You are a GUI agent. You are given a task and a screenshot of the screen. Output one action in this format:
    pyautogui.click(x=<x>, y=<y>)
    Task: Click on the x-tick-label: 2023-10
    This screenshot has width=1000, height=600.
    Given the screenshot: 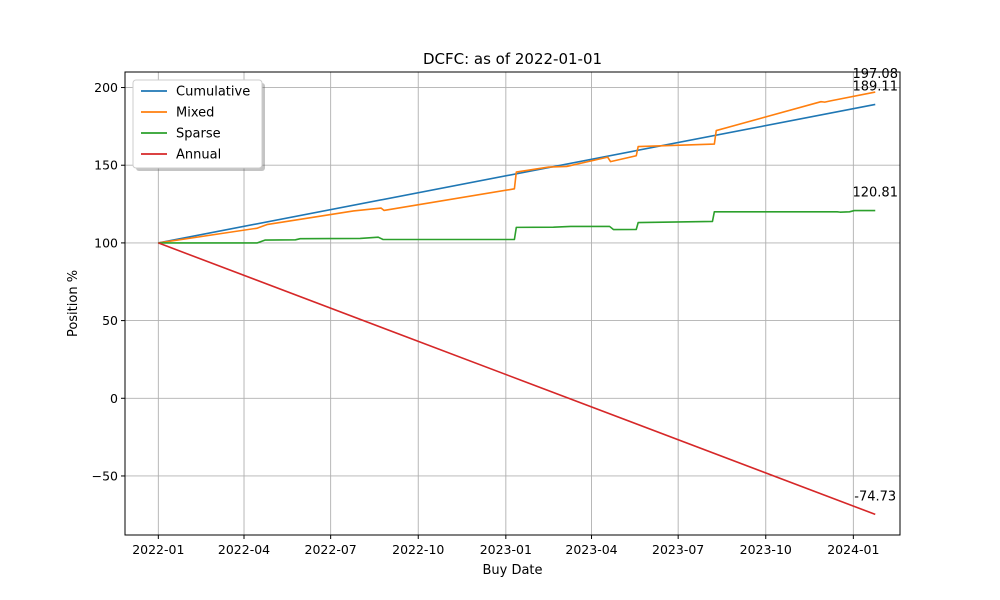 What is the action you would take?
    pyautogui.click(x=766, y=549)
    